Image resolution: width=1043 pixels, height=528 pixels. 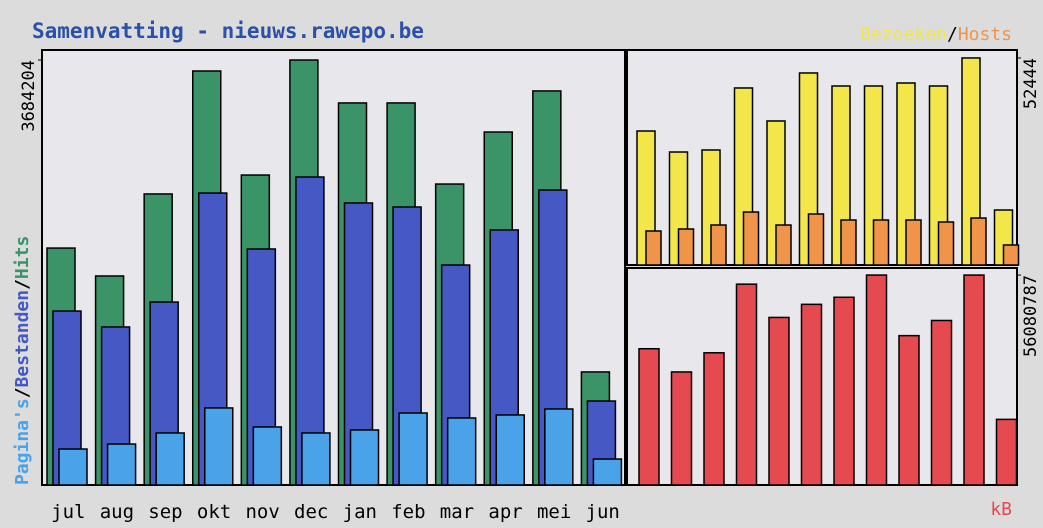 What do you see at coordinates (228, 31) in the screenshot?
I see `chart-title: Samenvatting - nieuws.rawepo.be` at bounding box center [228, 31].